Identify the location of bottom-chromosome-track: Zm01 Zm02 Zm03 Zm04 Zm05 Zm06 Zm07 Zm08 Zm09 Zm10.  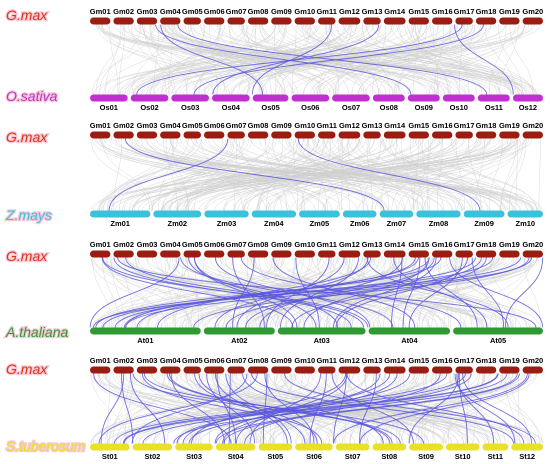
(316, 219).